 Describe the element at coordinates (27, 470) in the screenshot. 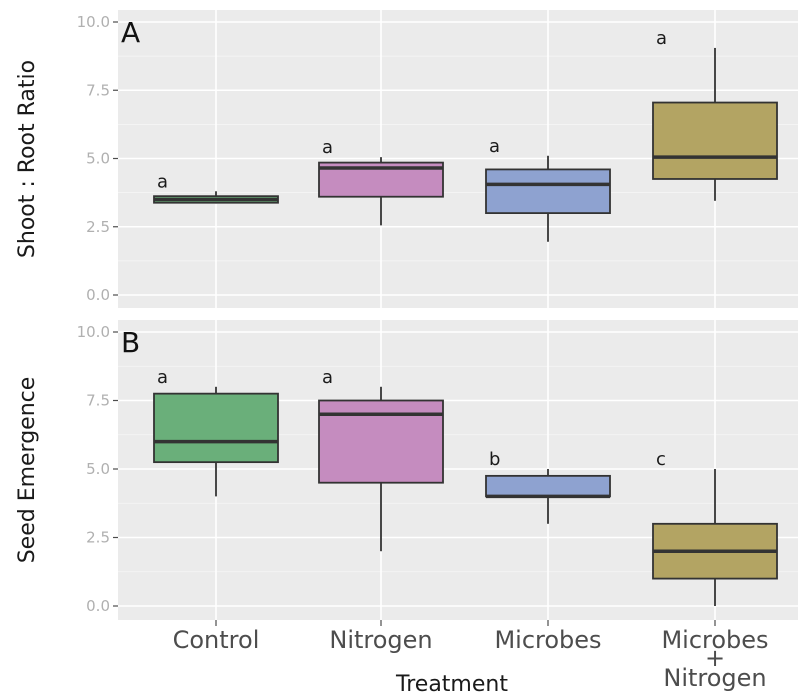

I see `y-axis-label: Seed Emergence` at that location.